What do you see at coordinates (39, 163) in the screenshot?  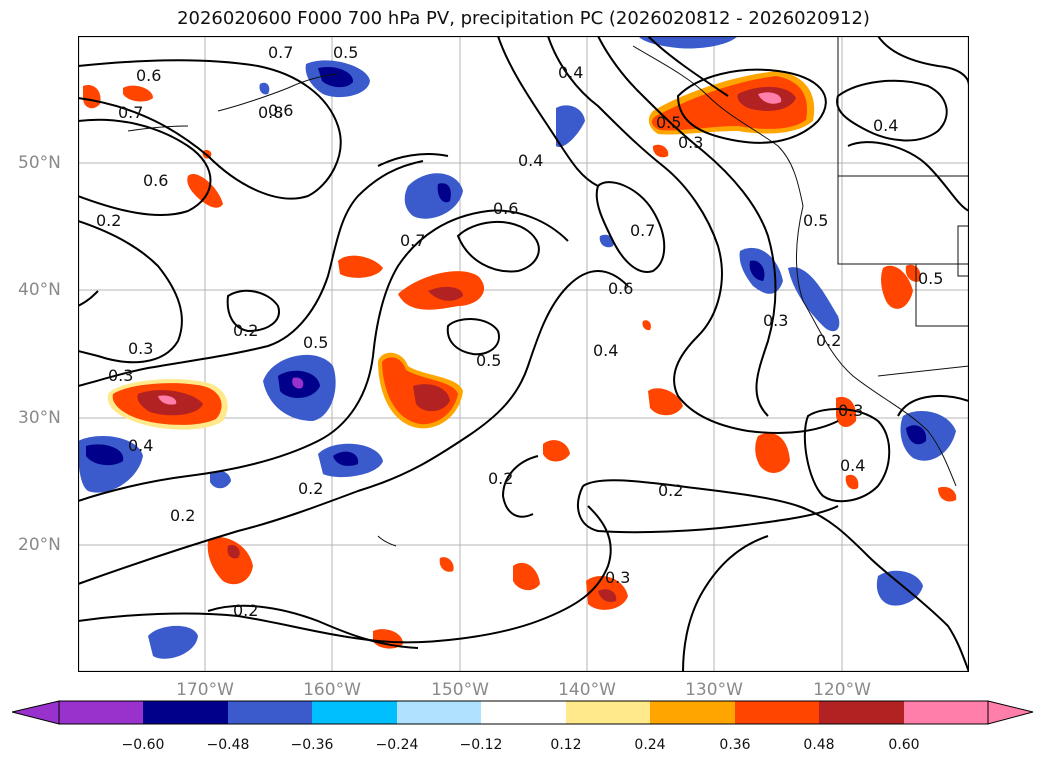 I see `lat-label-50n: 50°N` at bounding box center [39, 163].